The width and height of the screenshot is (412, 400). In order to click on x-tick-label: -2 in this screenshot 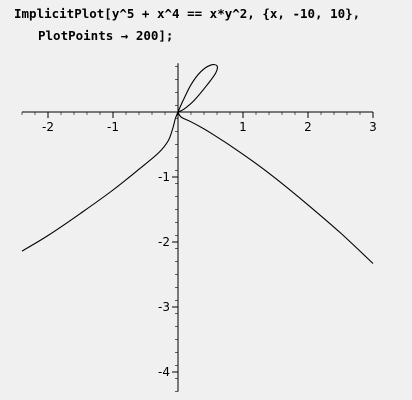, I will do `click(48, 127)`.